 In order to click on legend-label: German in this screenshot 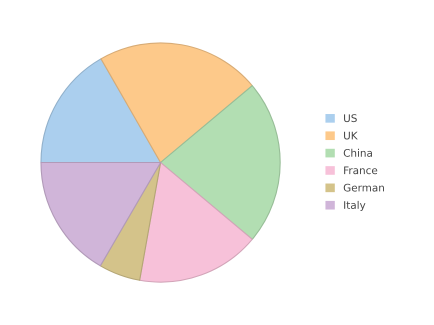, I will do `click(364, 188)`.